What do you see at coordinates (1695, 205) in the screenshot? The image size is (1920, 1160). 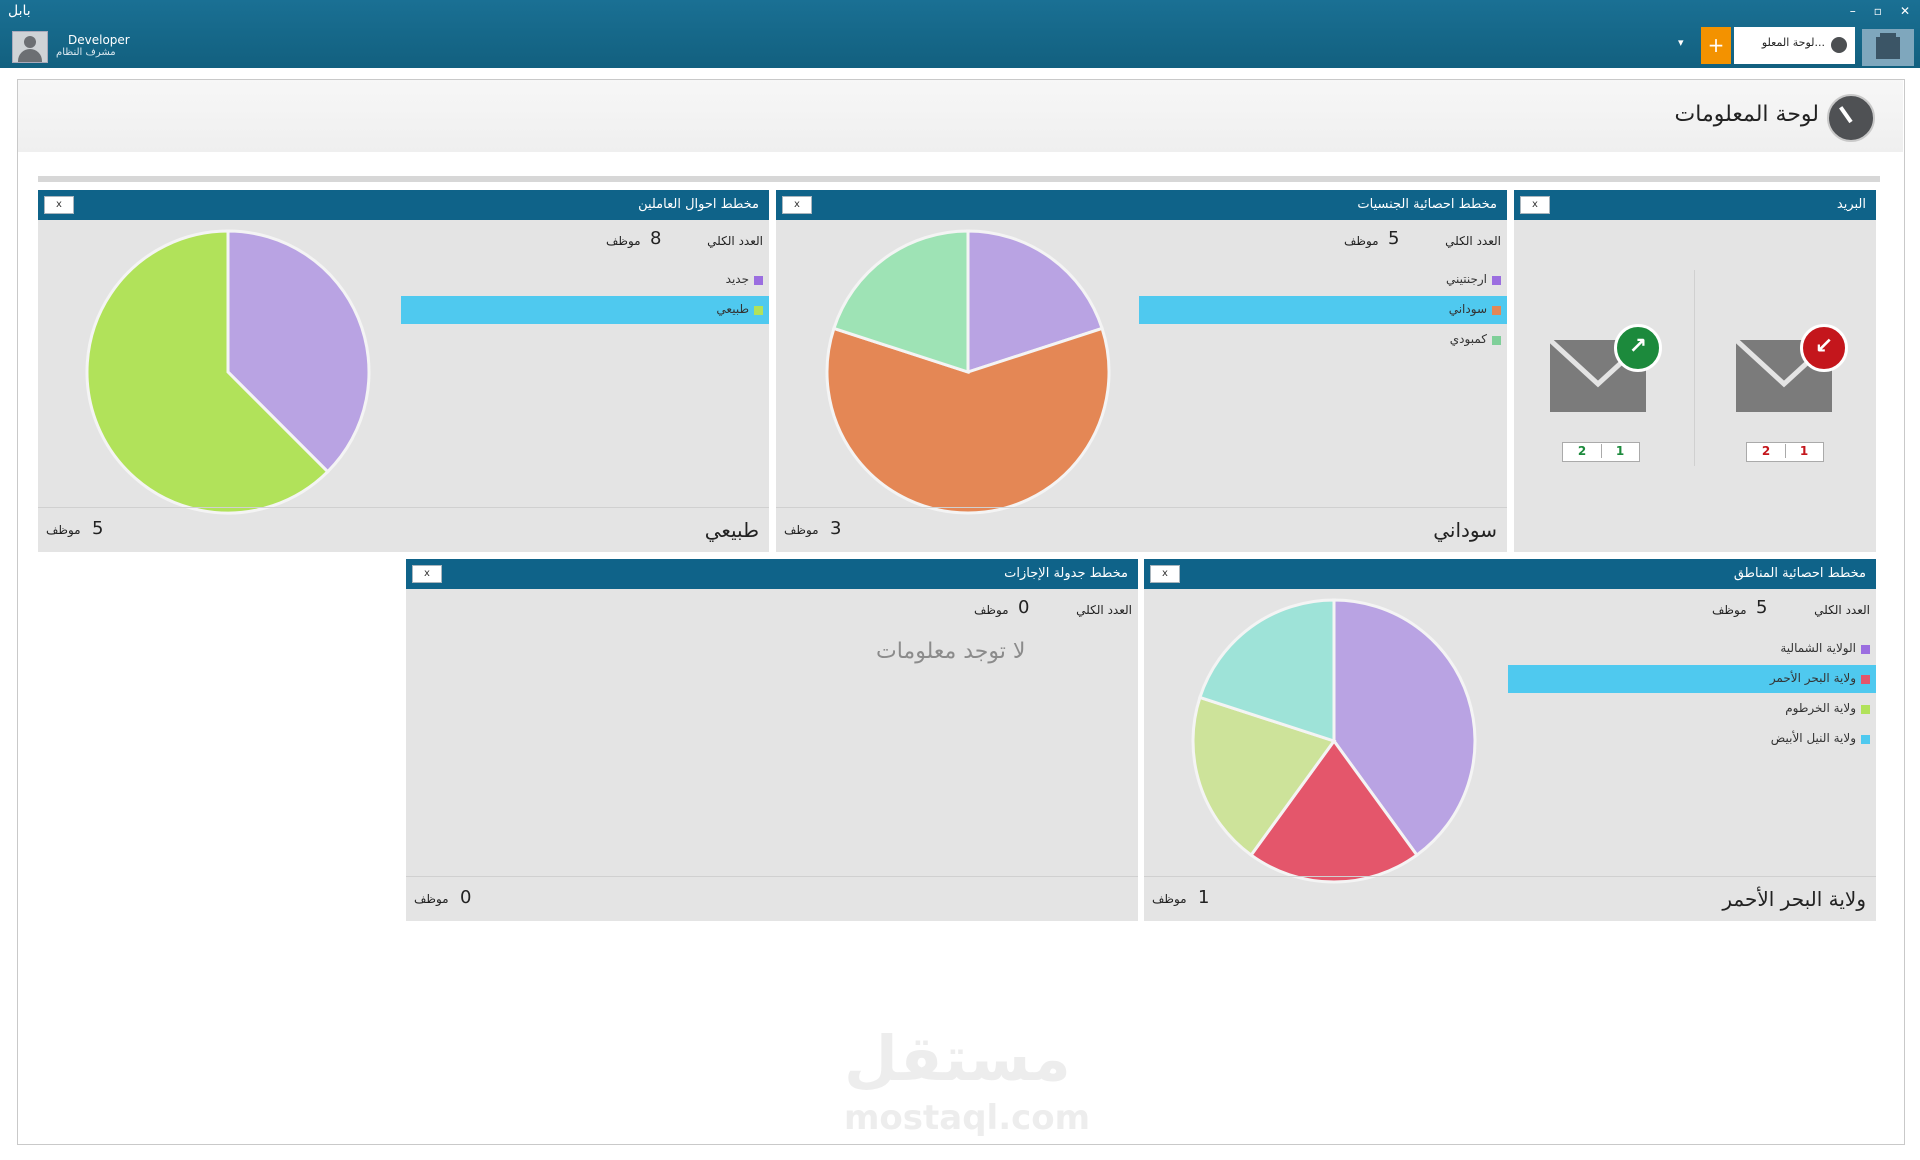 I see `panel-header: البريد x` at bounding box center [1695, 205].